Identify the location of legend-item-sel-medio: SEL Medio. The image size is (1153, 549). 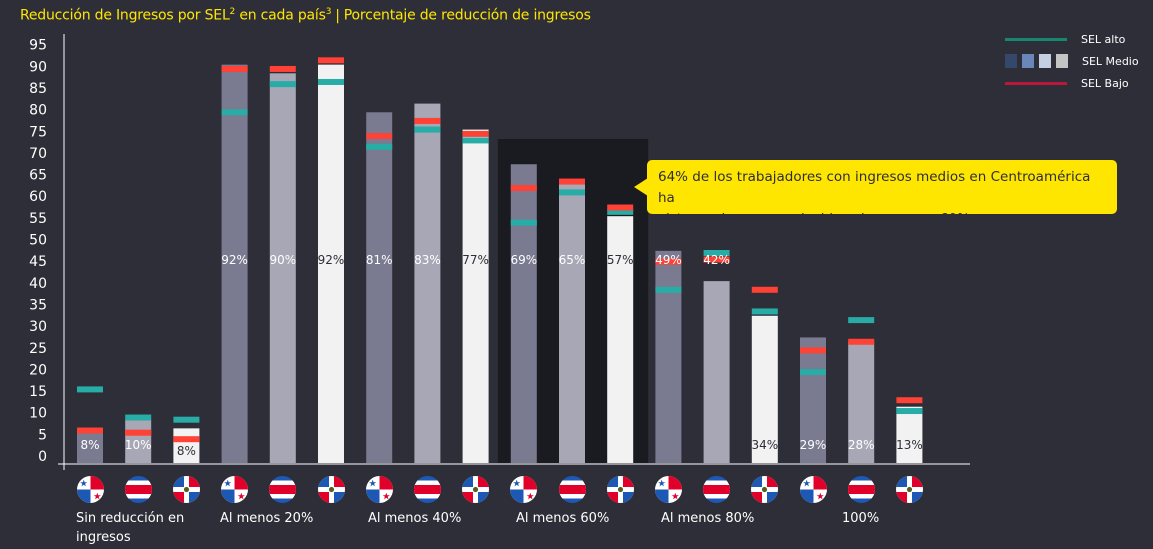
(1072, 61).